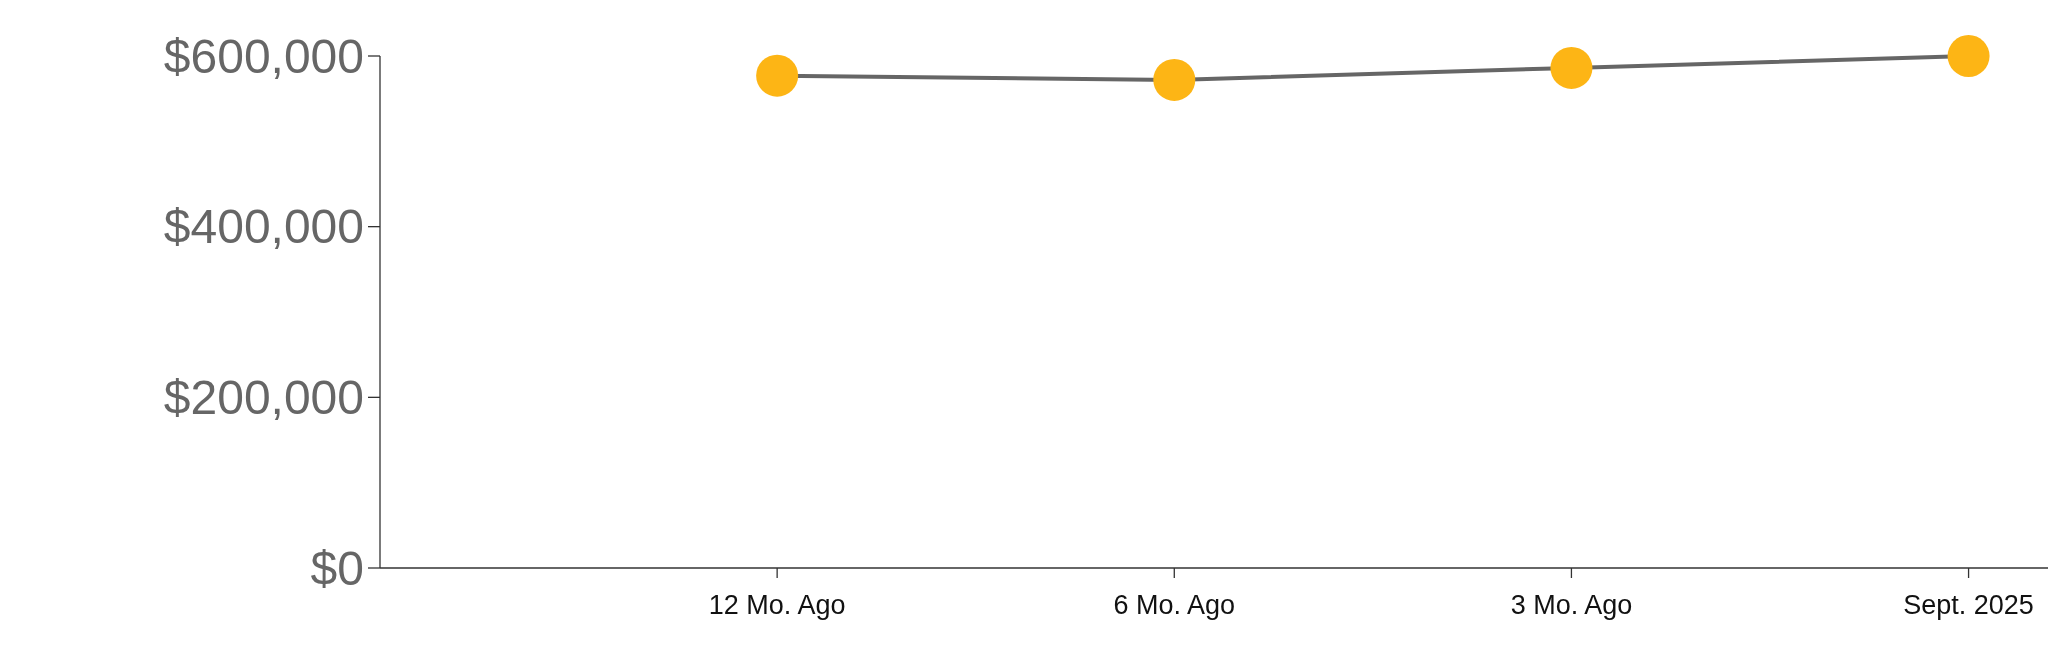 The image size is (2048, 663). Describe the element at coordinates (1571, 605) in the screenshot. I see `x-tick-label: 3 Mo. Ago` at that location.